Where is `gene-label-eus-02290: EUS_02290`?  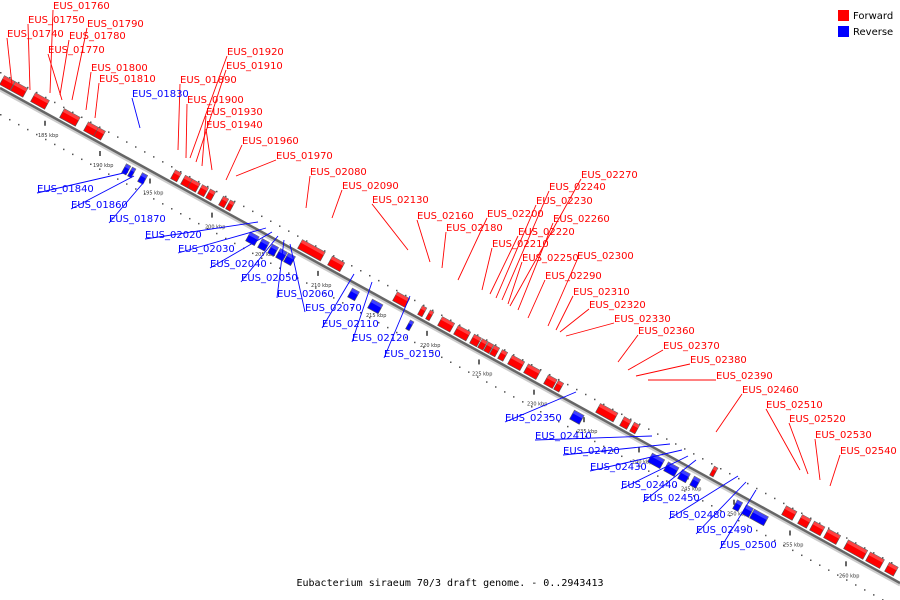
gene-label-eus-02290: EUS_02290 is located at coordinates (564, 295).